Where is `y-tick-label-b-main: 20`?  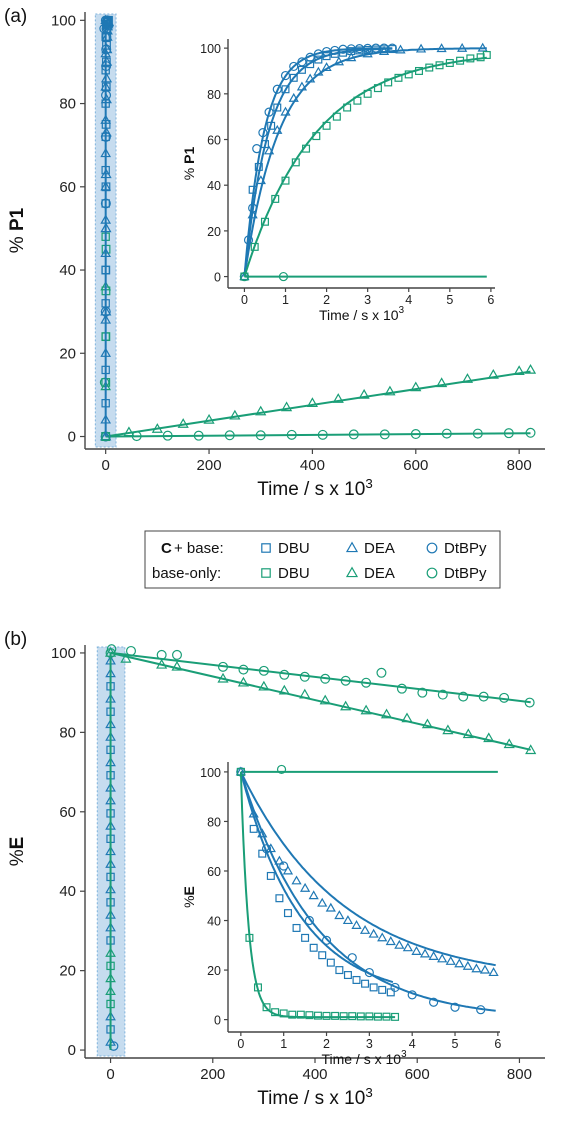 y-tick-label-b-main: 20 is located at coordinates (67, 971).